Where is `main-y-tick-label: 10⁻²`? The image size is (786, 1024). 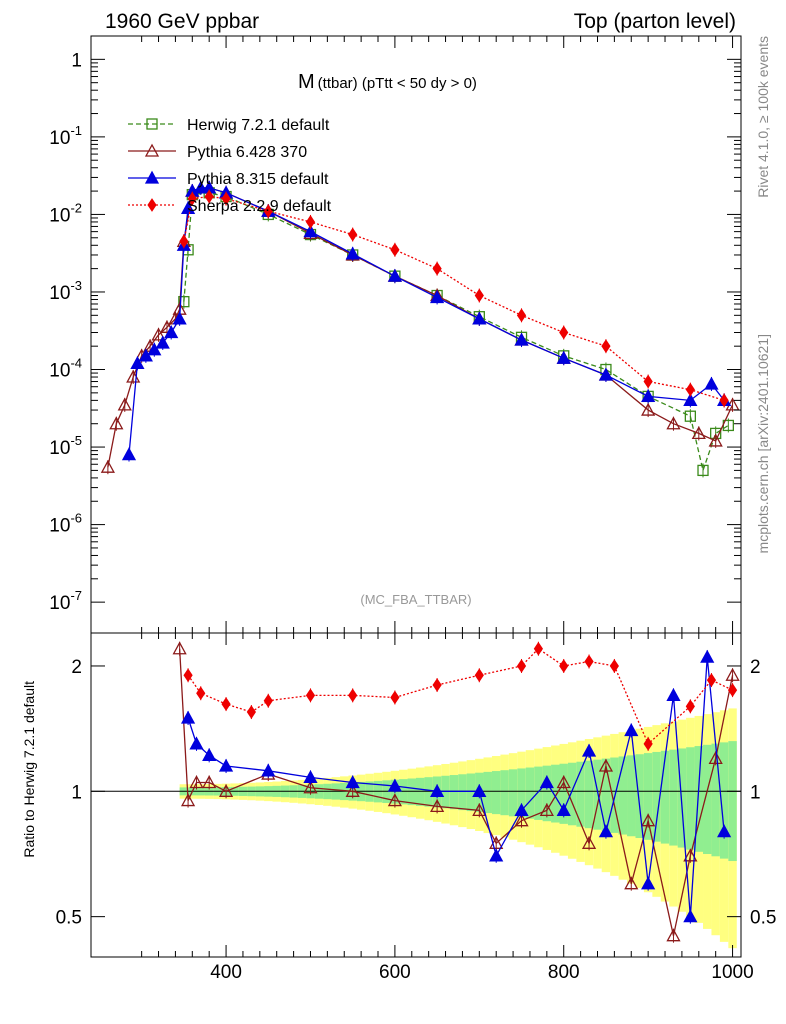
main-y-tick-label: 10⁻² is located at coordinates (65, 213).